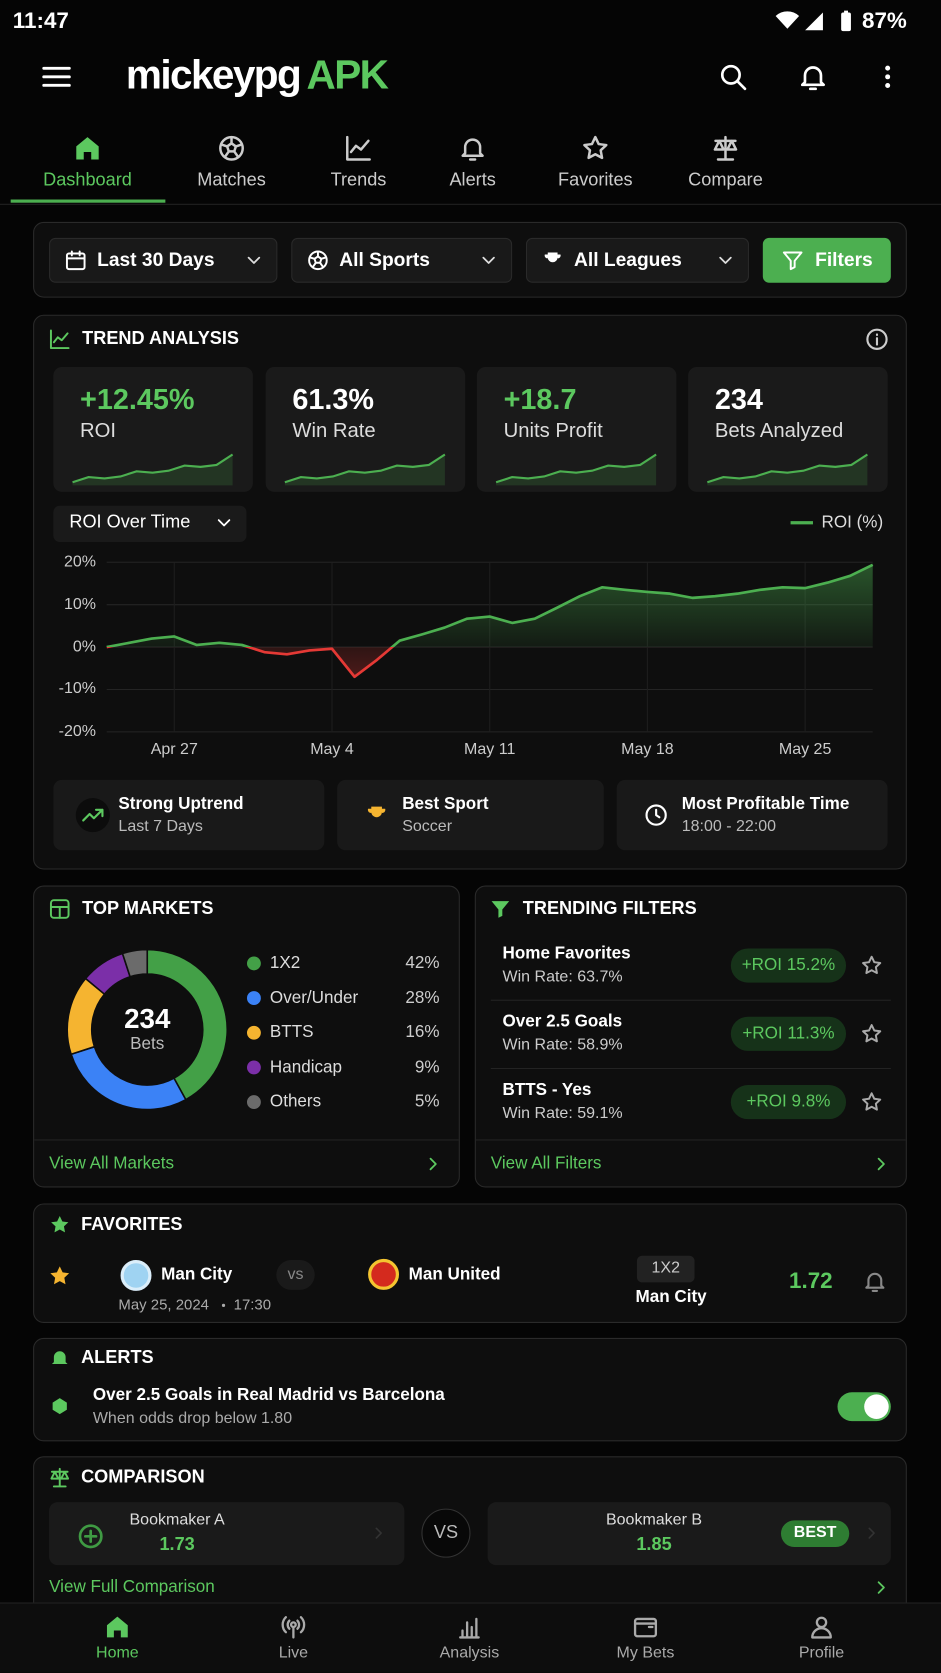  What do you see at coordinates (56, 77) in the screenshot?
I see `menu-button` at bounding box center [56, 77].